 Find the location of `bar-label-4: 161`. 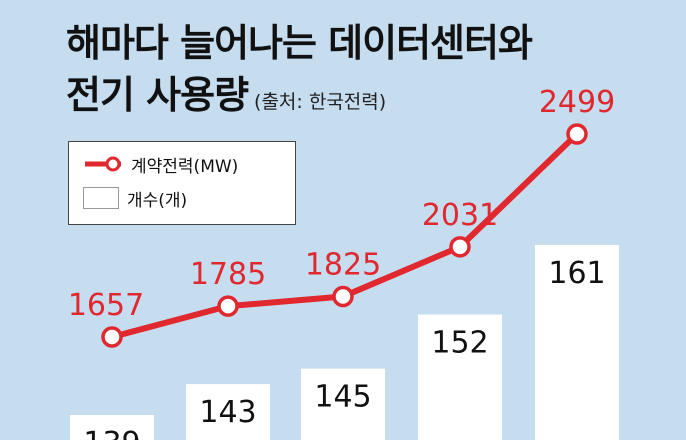

bar-label-4: 161 is located at coordinates (576, 273).